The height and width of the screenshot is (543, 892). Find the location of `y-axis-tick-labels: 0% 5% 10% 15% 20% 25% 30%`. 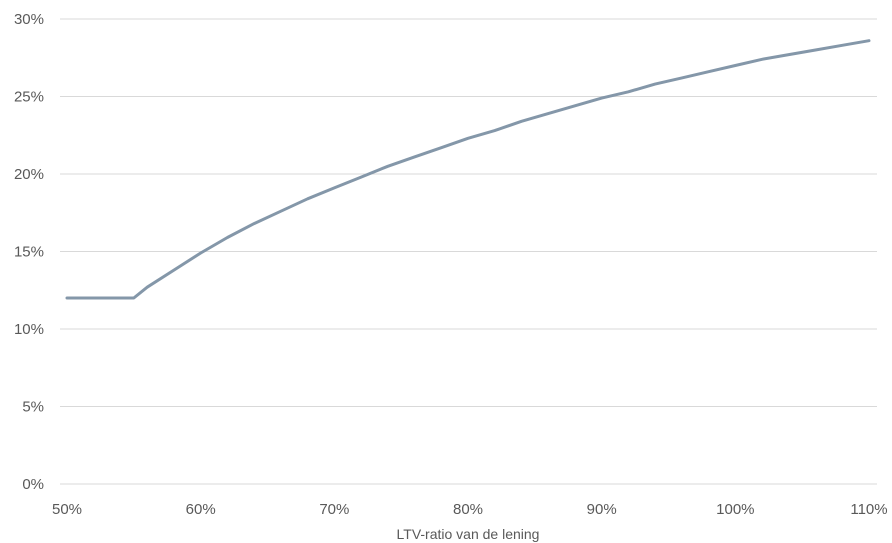

y-axis-tick-labels: 0% 5% 10% 15% 20% 25% 30% is located at coordinates (29, 252).